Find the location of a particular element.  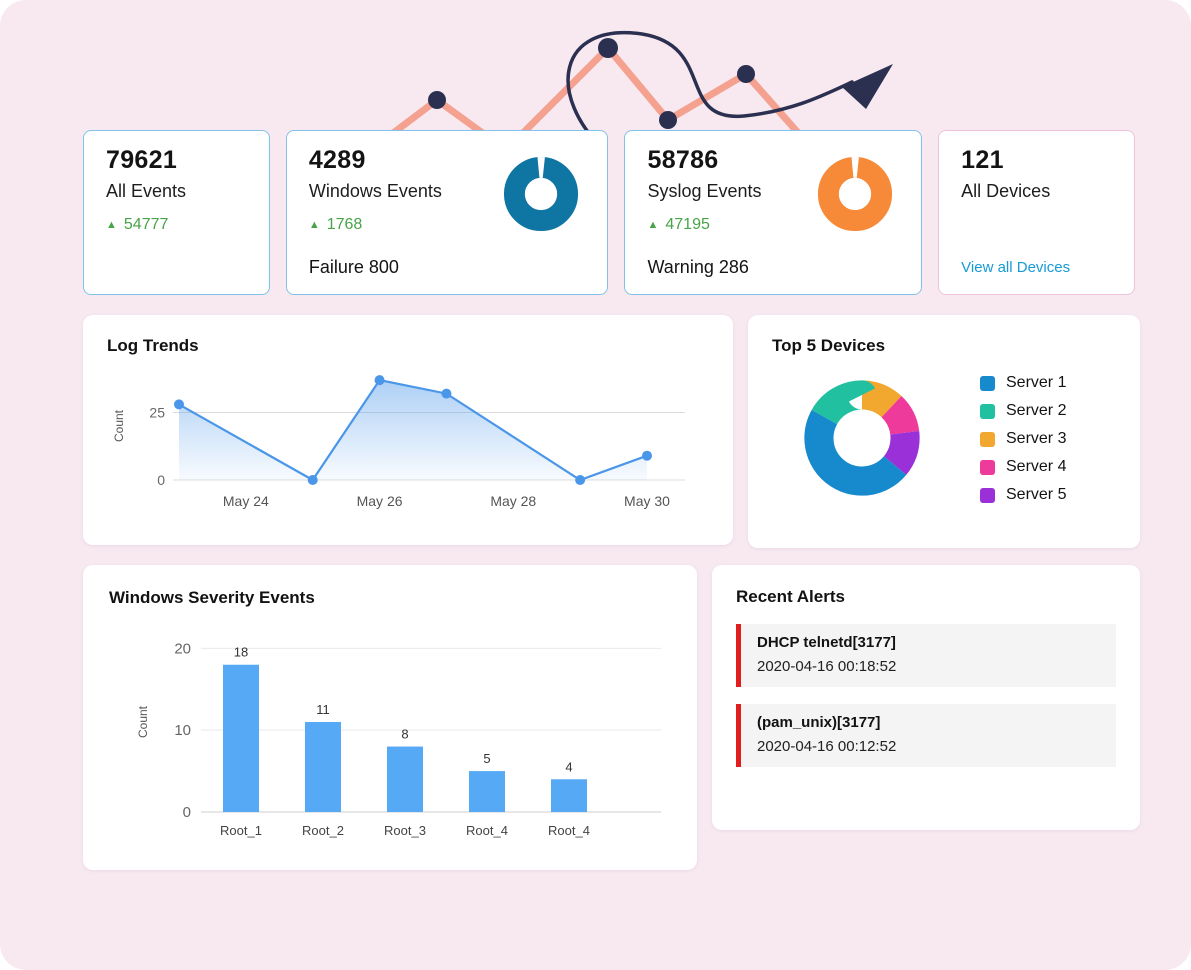

stat-value: 121 is located at coordinates (982, 160).